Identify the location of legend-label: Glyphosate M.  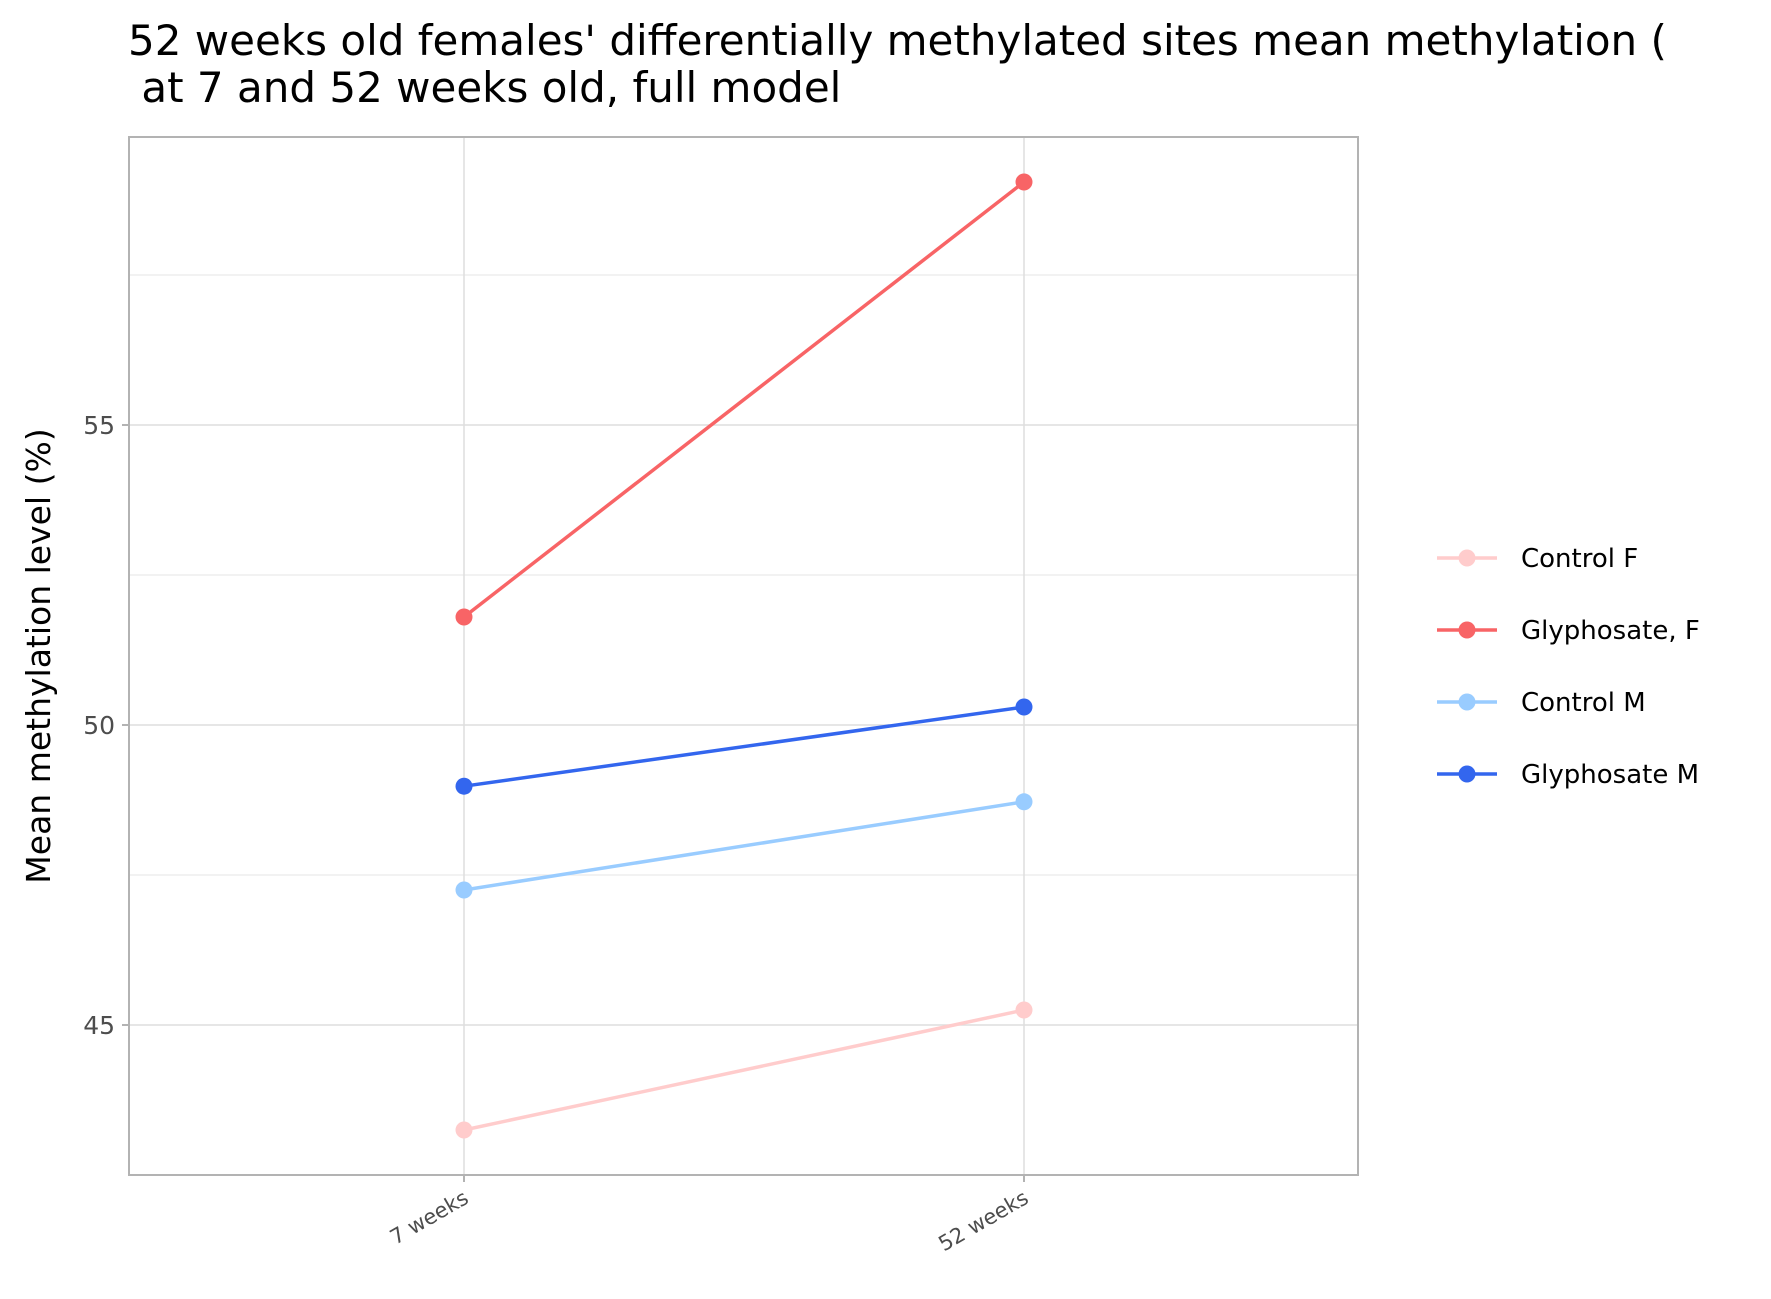
(1610, 775).